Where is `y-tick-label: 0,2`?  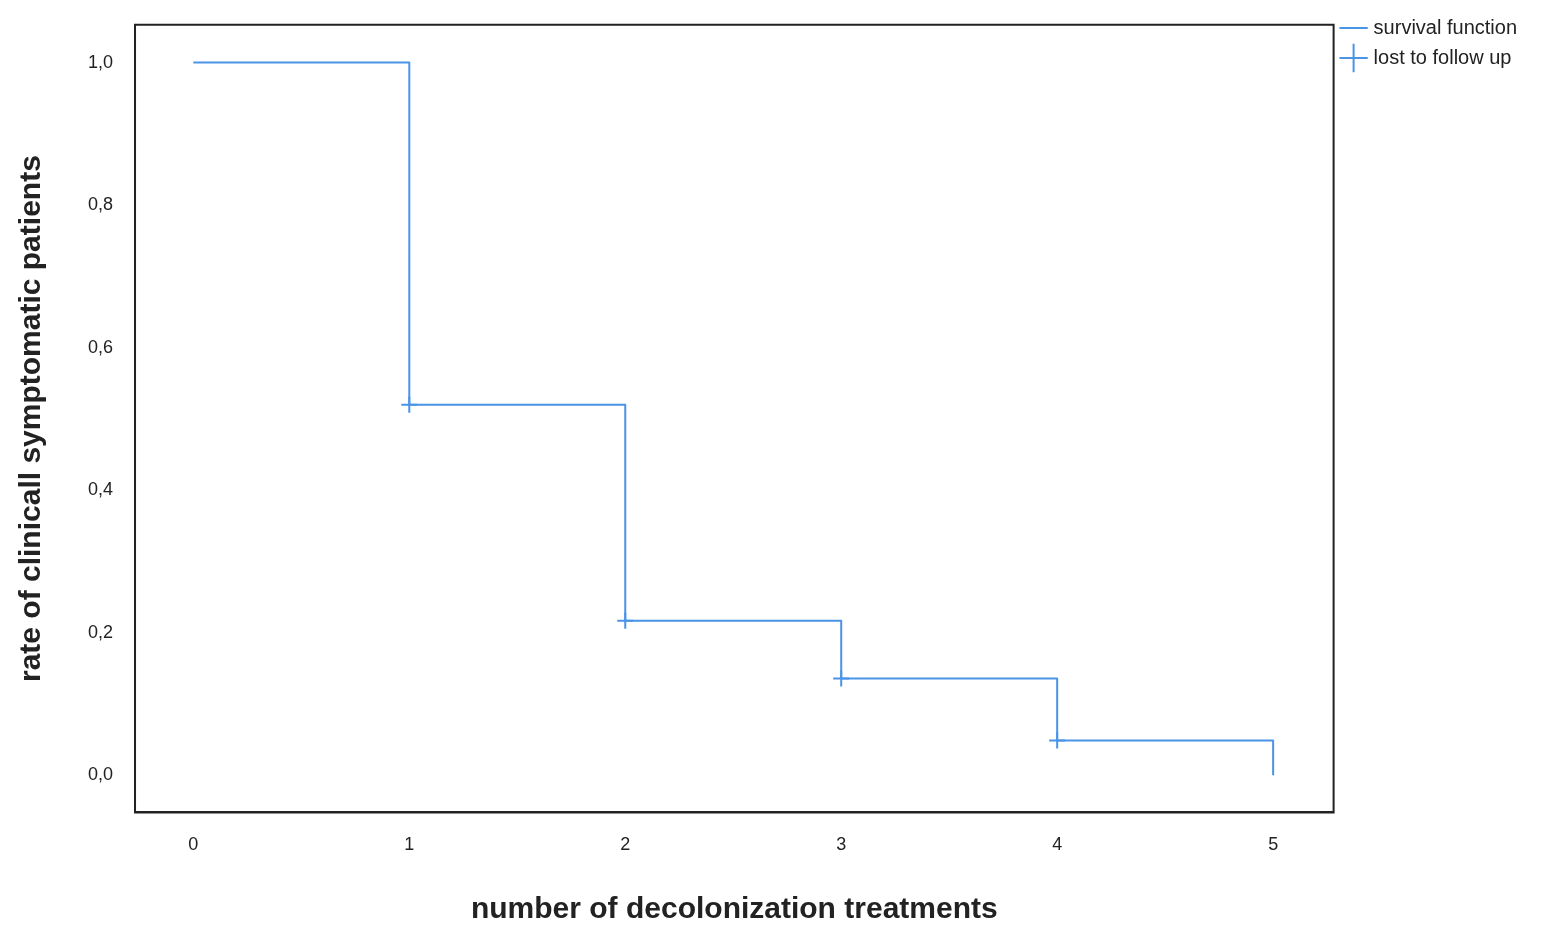 y-tick-label: 0,2 is located at coordinates (100, 631).